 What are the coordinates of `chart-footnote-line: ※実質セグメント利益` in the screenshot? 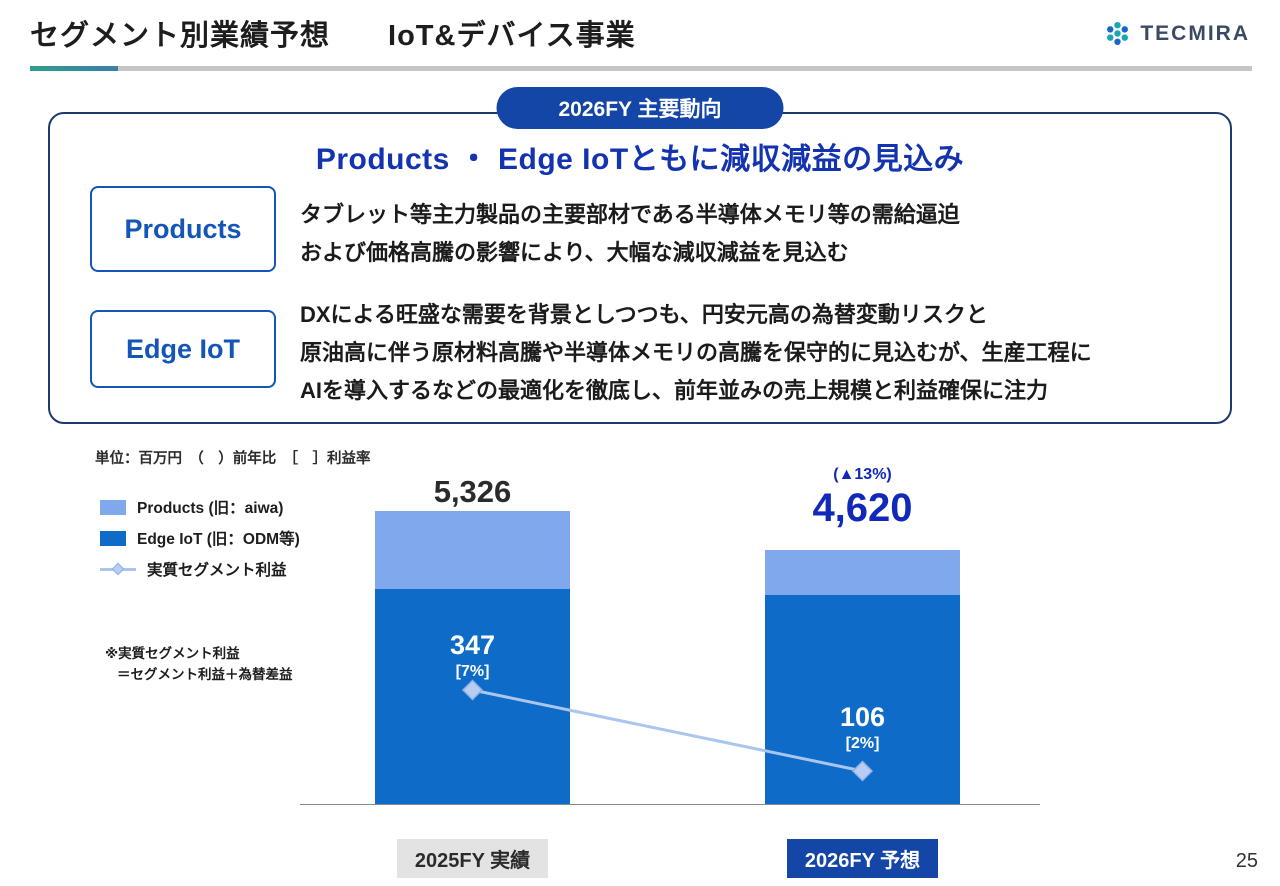 It's located at (172, 653).